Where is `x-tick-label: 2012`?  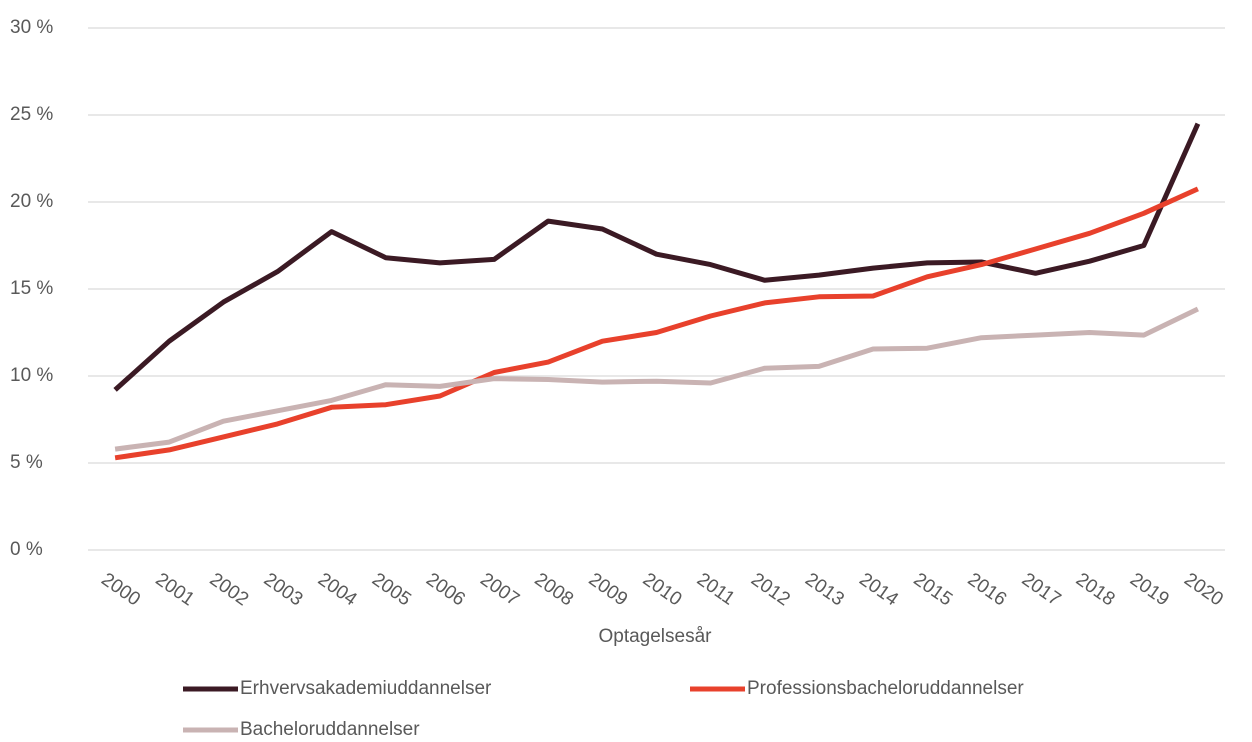
x-tick-label: 2012 is located at coordinates (770, 589).